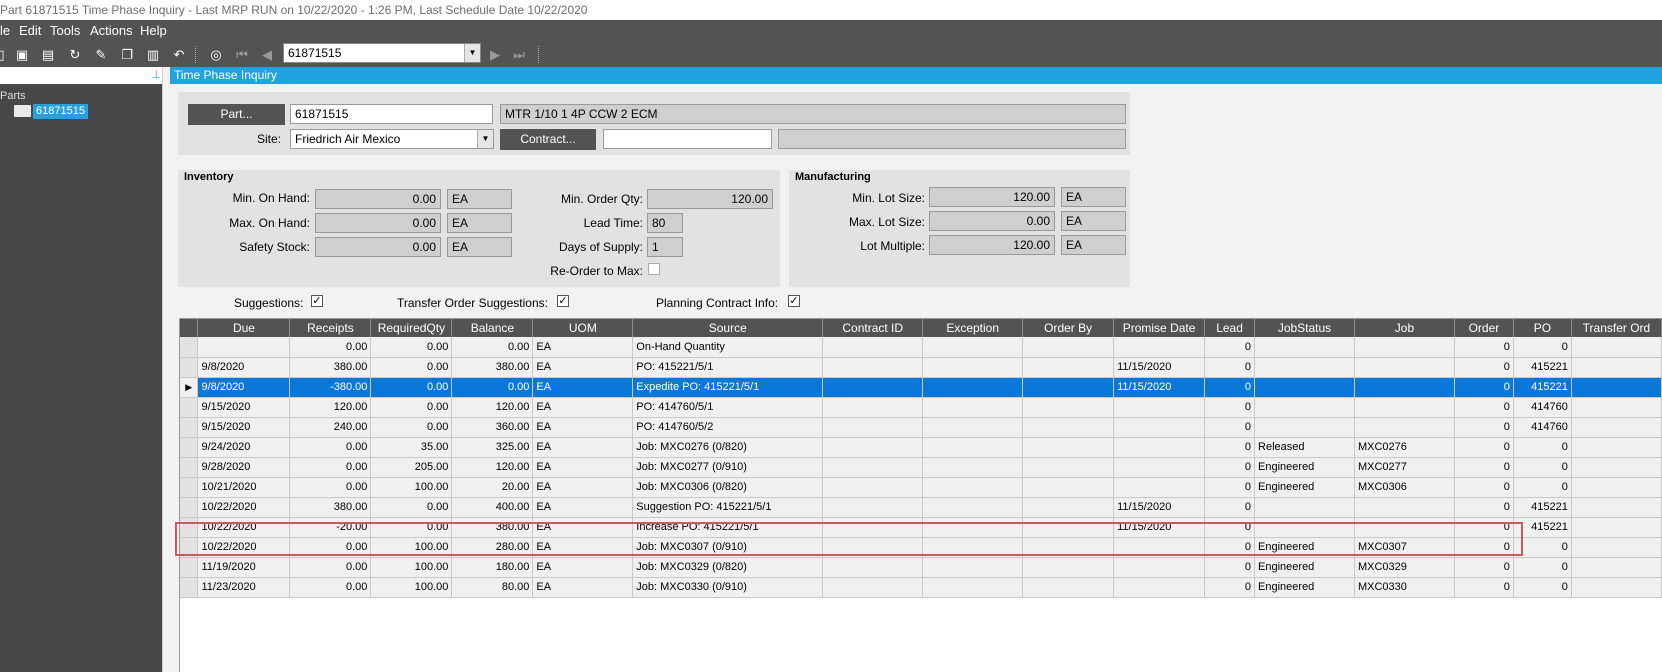  Describe the element at coordinates (65, 30) in the screenshot. I see `menu-tools: Tools` at that location.